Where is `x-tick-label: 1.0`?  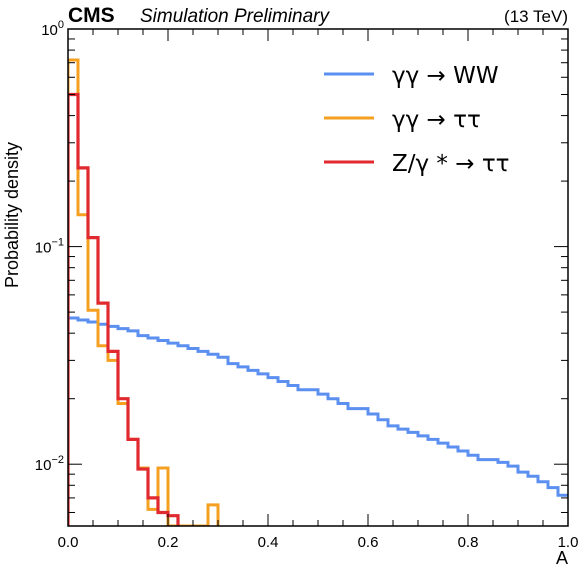
x-tick-label: 1.0 is located at coordinates (568, 542).